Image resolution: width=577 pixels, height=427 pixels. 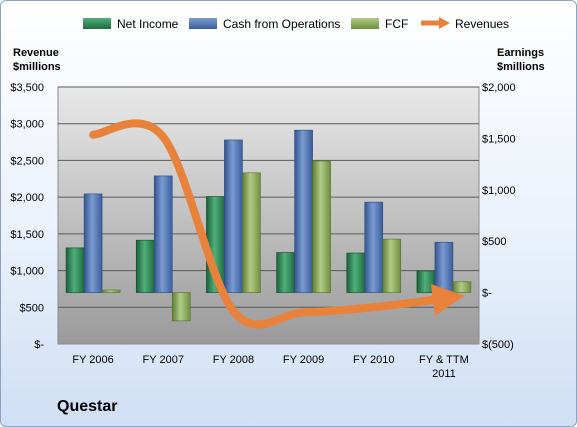 What do you see at coordinates (37, 67) in the screenshot?
I see `left-axis-title-line-2: $millions` at bounding box center [37, 67].